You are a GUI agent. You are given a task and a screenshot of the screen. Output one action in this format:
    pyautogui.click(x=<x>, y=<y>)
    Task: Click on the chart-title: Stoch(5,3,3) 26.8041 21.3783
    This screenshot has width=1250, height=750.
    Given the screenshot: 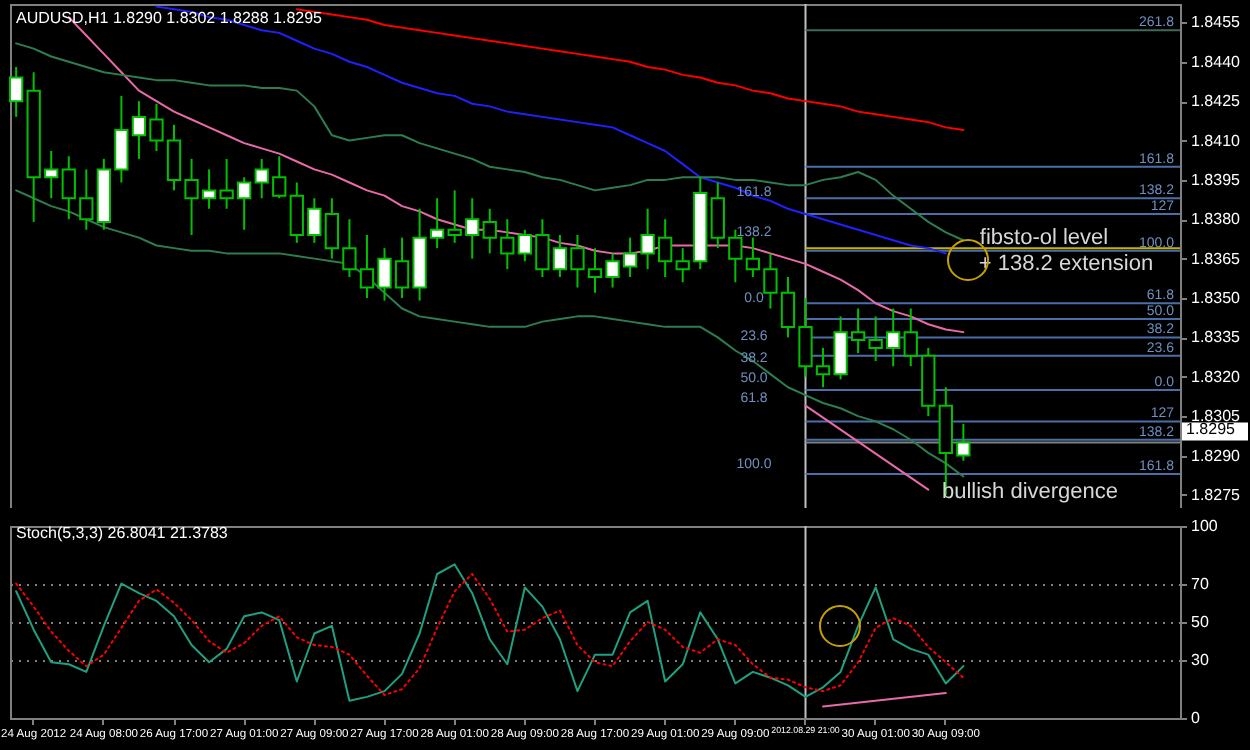 What is the action you would take?
    pyautogui.click(x=122, y=533)
    